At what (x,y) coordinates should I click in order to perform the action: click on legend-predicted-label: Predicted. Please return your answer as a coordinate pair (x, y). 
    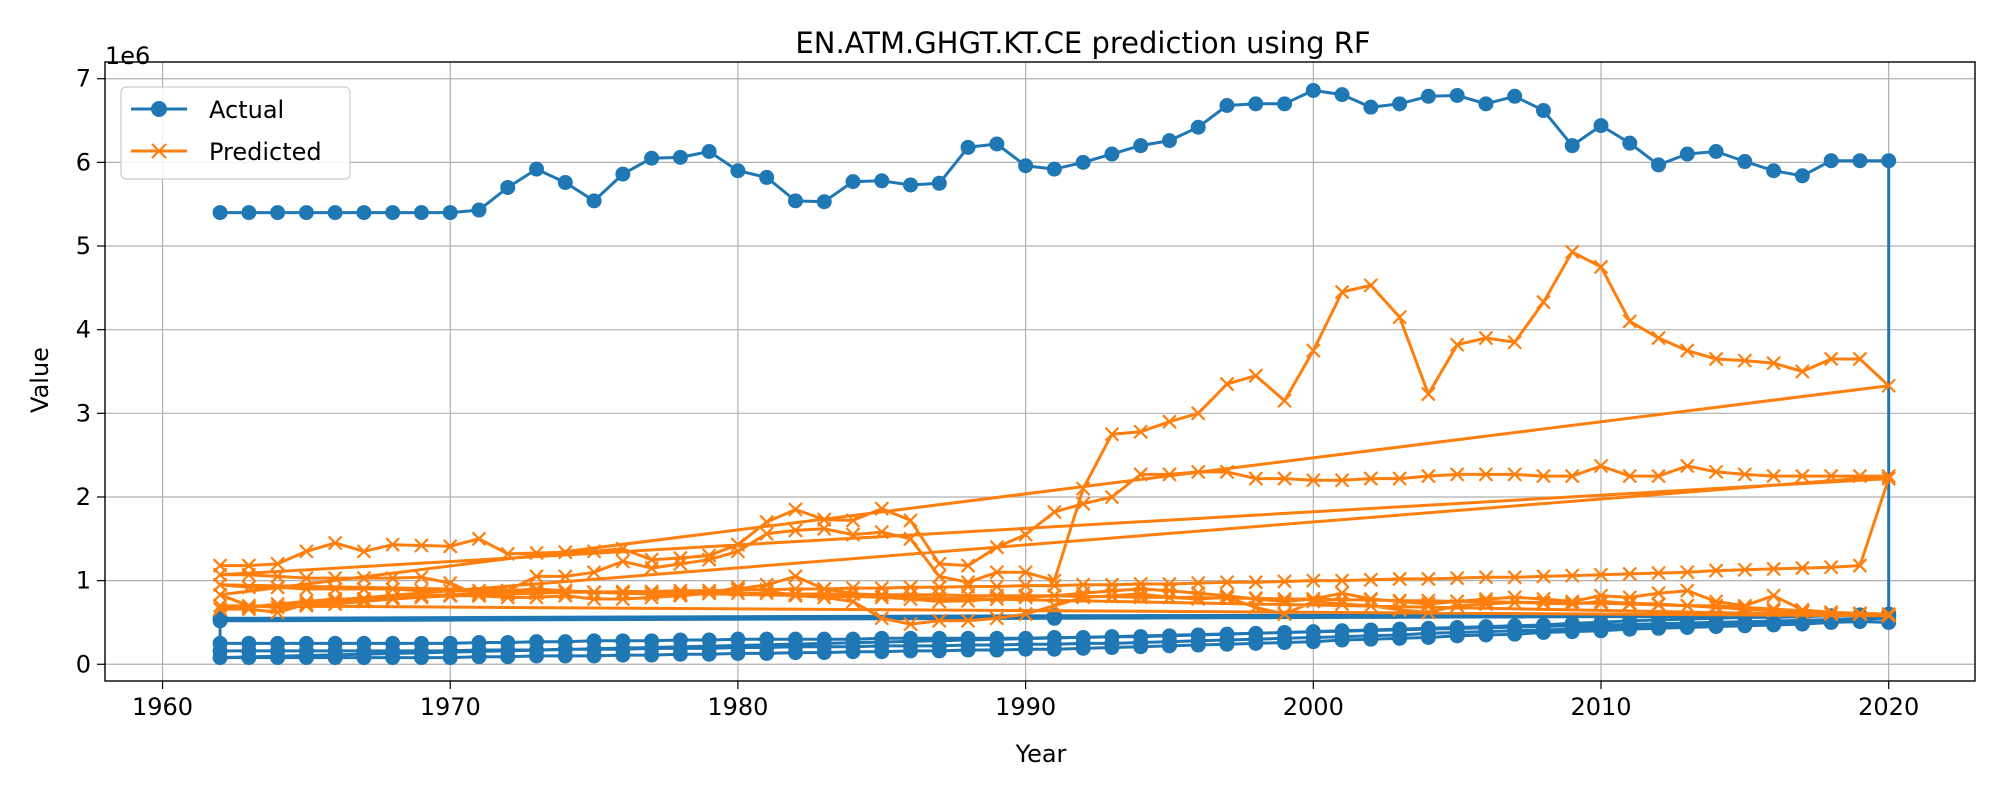
    Looking at the image, I should click on (265, 152).